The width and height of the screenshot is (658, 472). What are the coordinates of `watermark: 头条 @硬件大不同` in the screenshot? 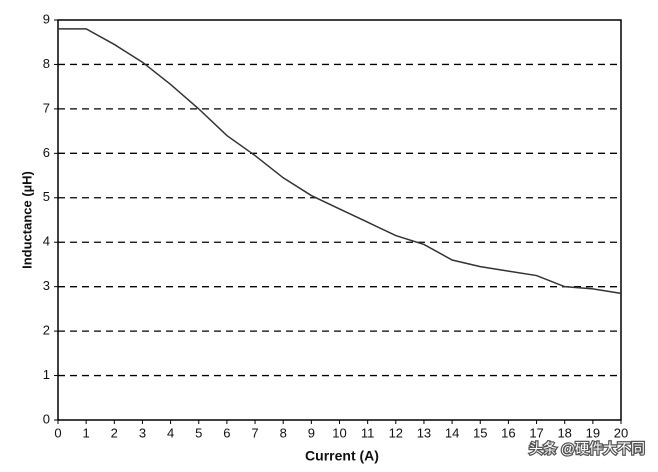 It's located at (587, 449).